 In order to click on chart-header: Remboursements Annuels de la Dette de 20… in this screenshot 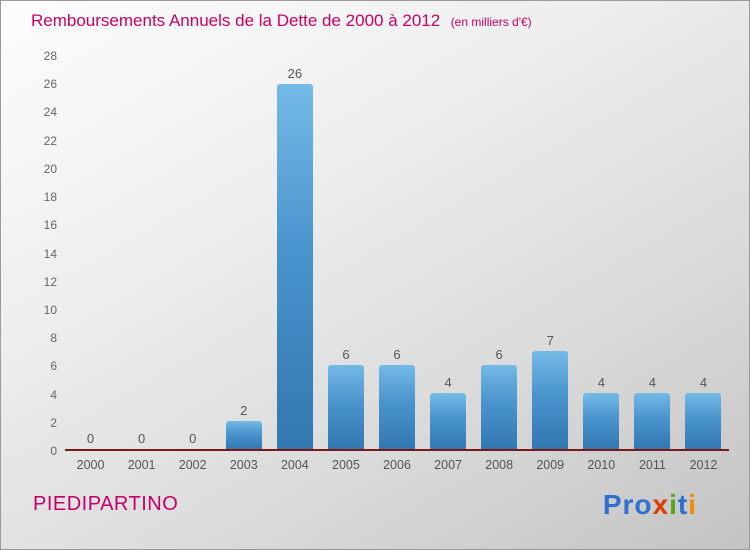, I will do `click(281, 21)`.